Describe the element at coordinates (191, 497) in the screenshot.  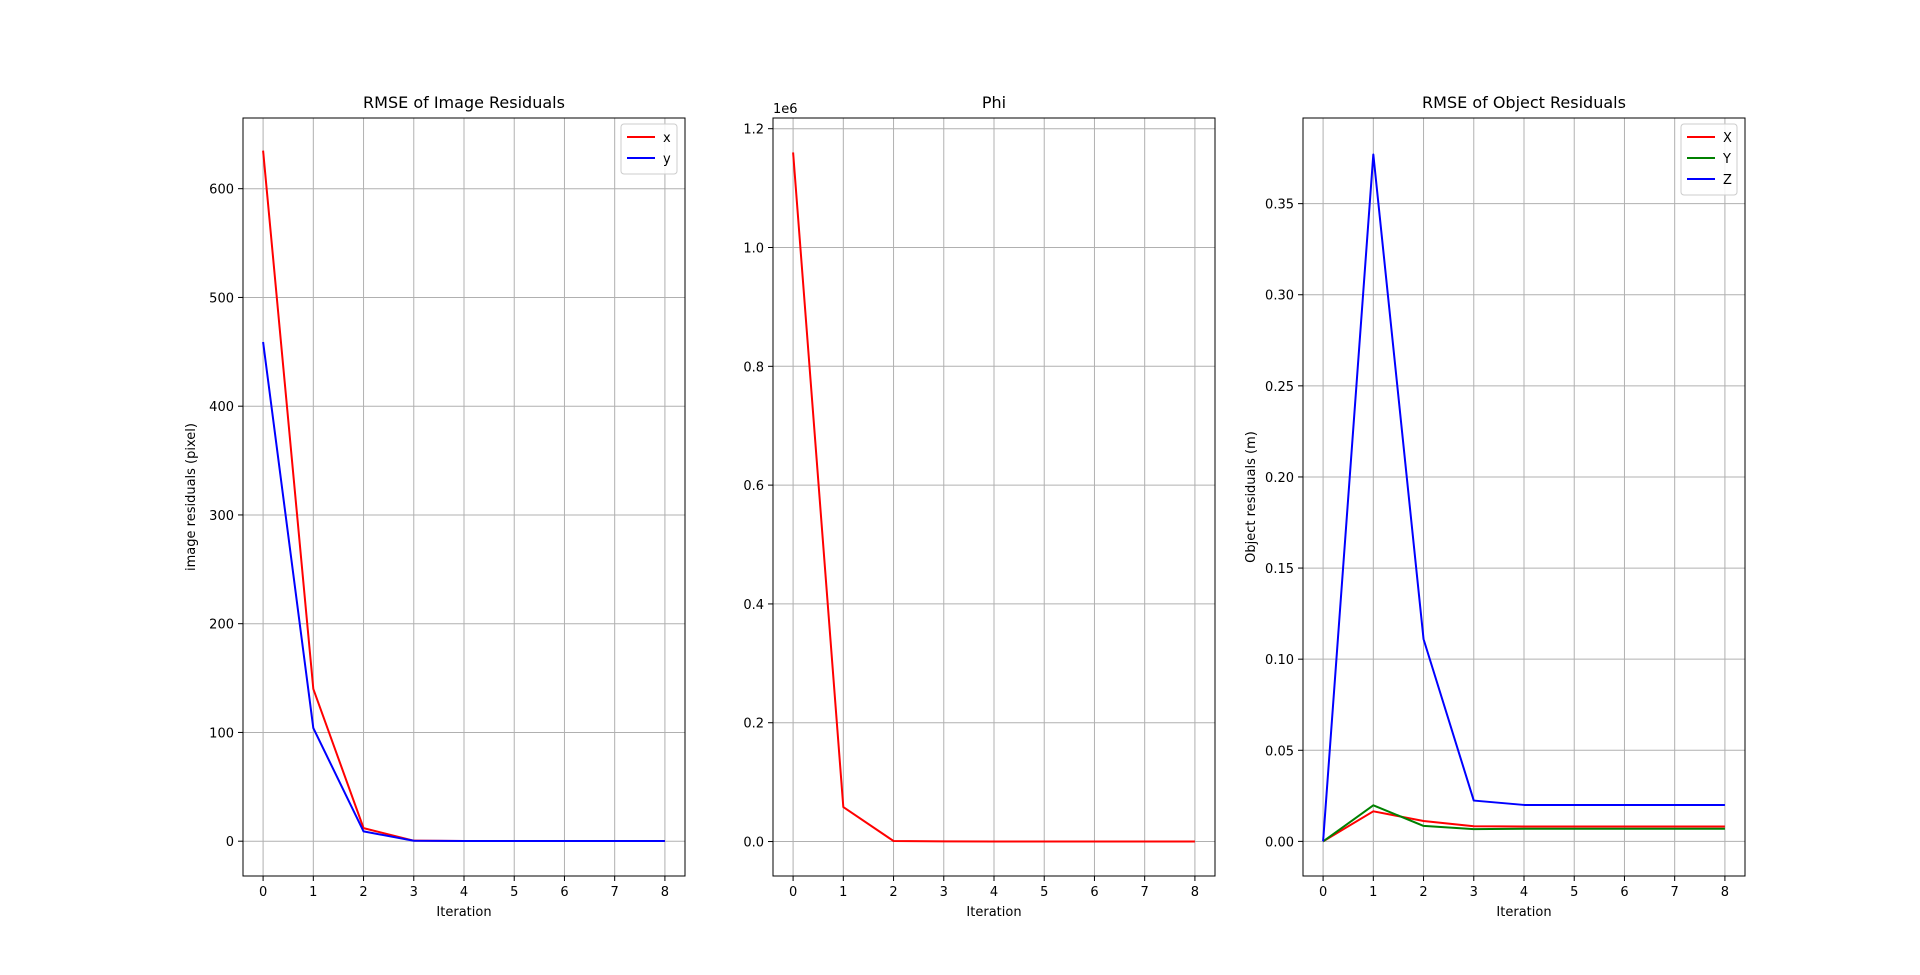
I see `y-axis-label: image residuals (pixel)` at that location.